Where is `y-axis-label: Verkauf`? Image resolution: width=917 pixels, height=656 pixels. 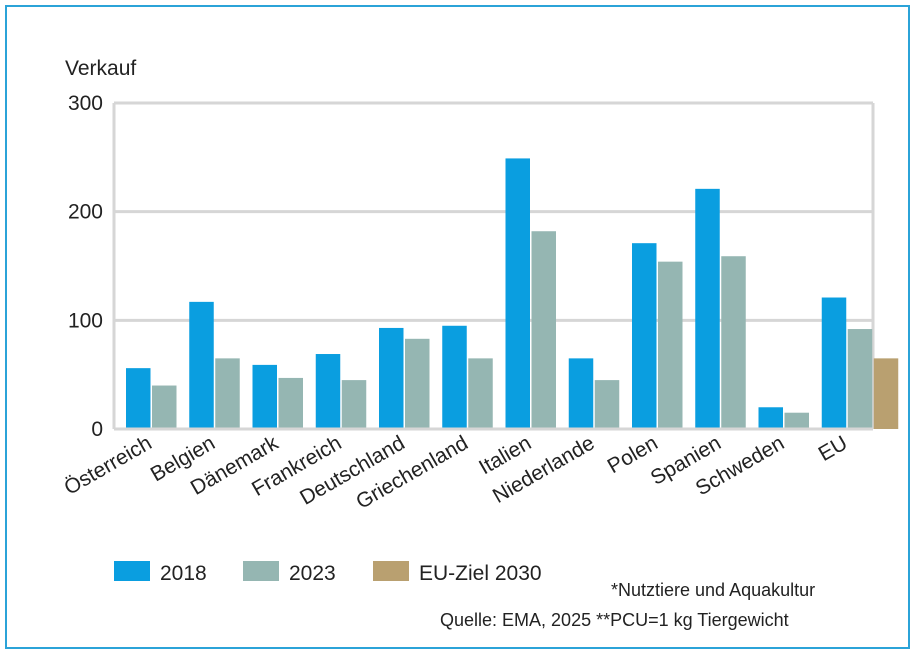
y-axis-label: Verkauf is located at coordinates (100, 68).